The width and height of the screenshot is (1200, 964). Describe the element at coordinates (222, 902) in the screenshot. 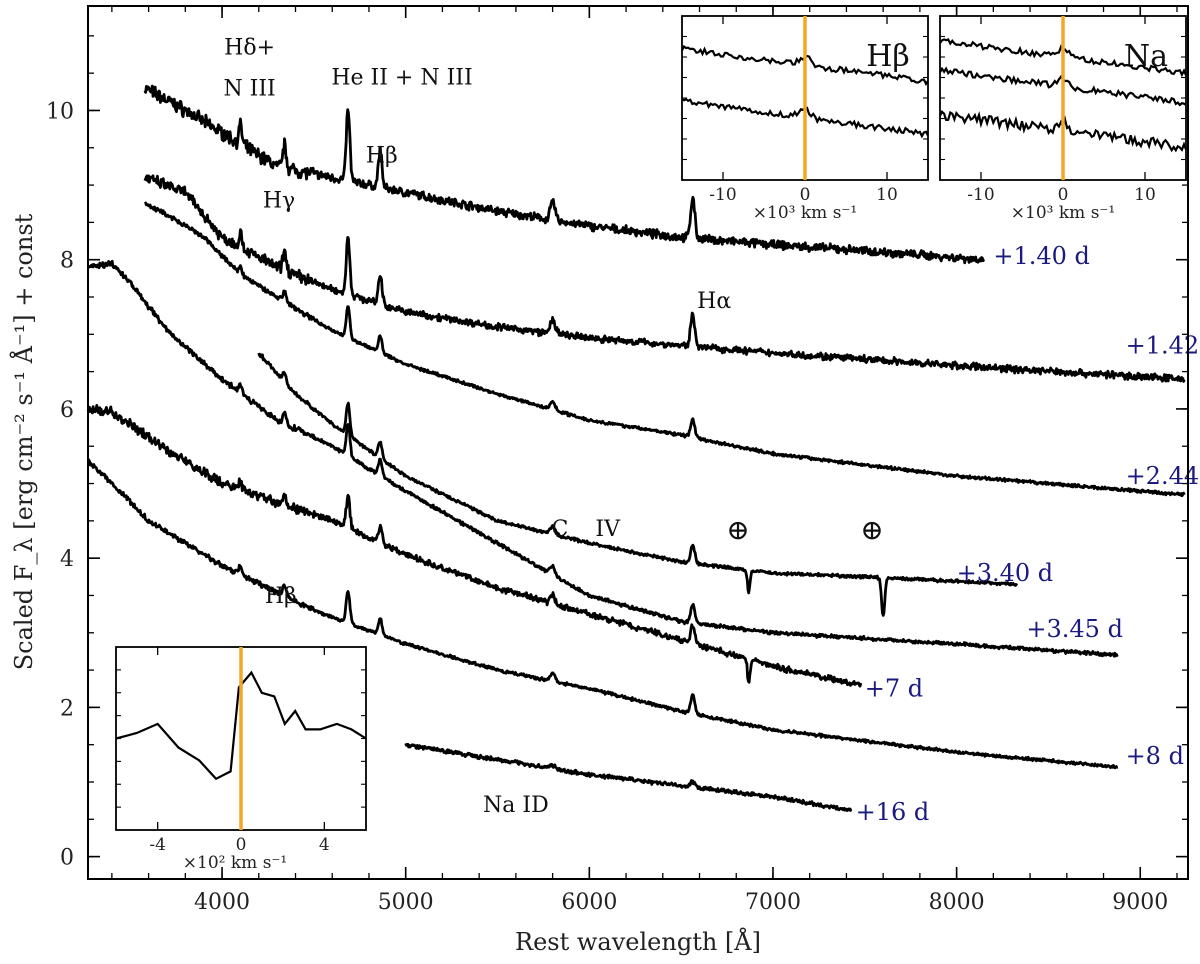

I see `x-tick-label: 4000` at that location.